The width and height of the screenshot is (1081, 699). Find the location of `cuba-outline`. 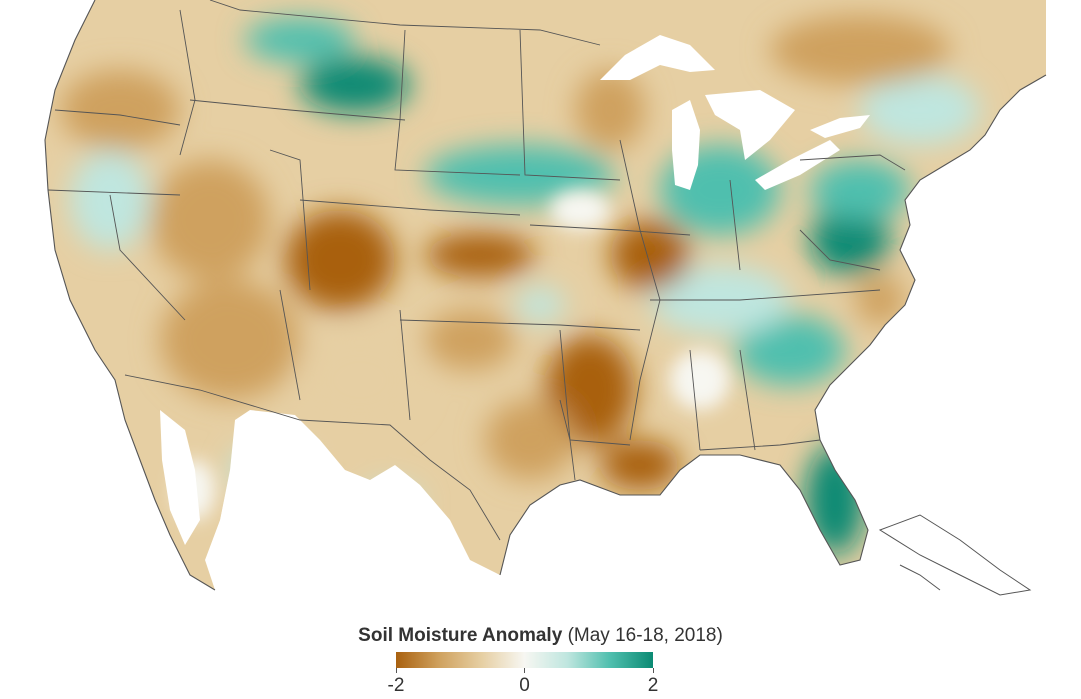

cuba-outline is located at coordinates (955, 555).